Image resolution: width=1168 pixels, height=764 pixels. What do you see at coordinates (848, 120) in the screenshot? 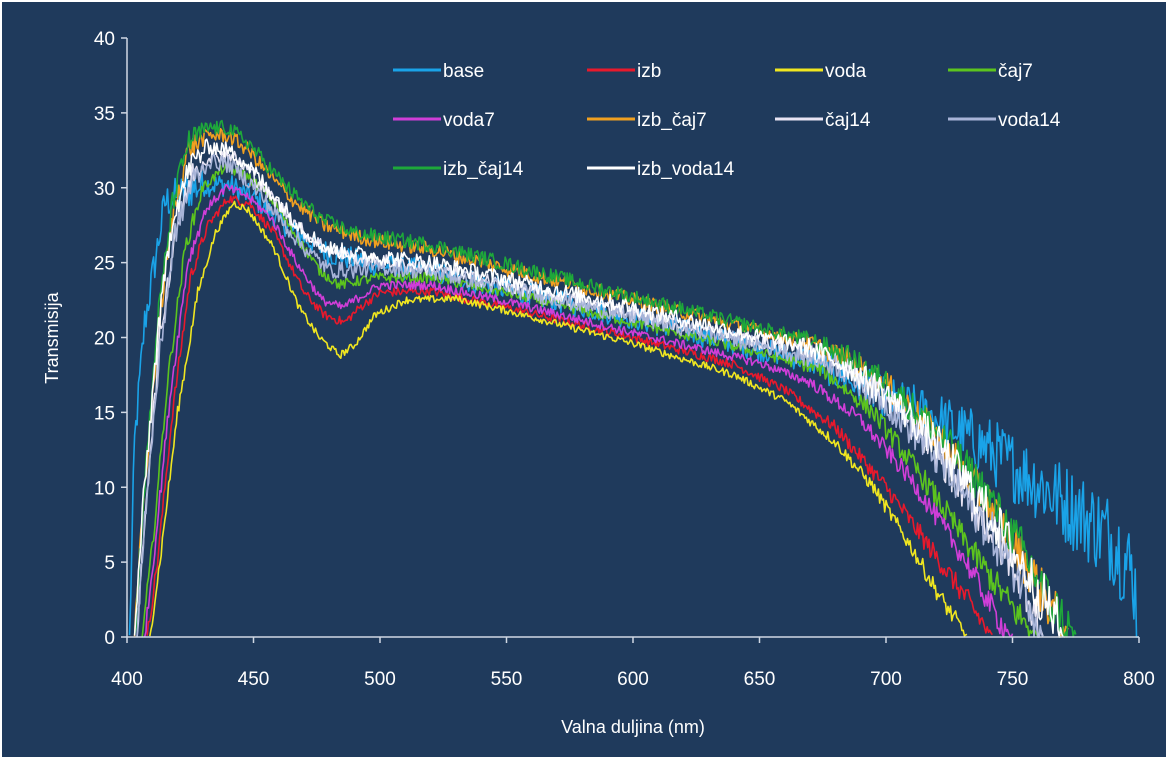
I see `legend-label-6: čaj14` at bounding box center [848, 120].